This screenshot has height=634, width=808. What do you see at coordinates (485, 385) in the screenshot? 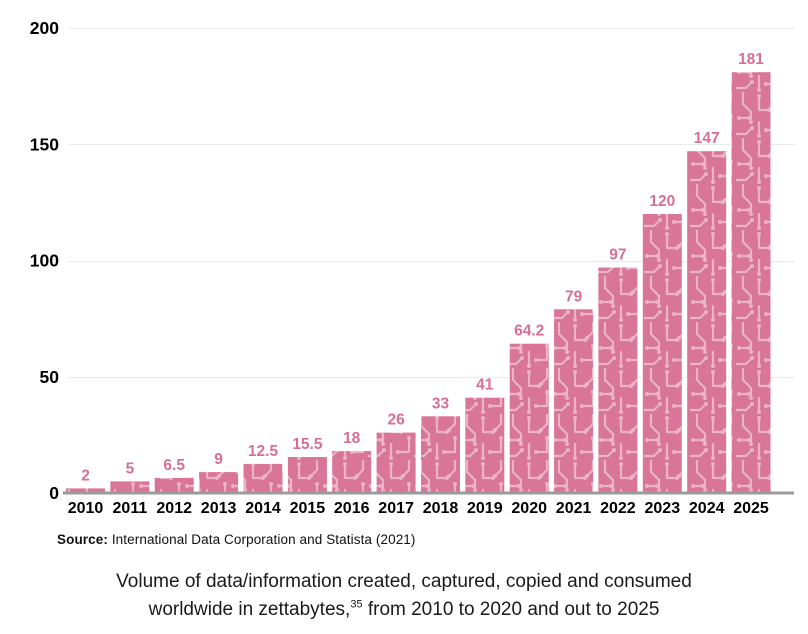
I see `bar-value-label: 41` at bounding box center [485, 385].